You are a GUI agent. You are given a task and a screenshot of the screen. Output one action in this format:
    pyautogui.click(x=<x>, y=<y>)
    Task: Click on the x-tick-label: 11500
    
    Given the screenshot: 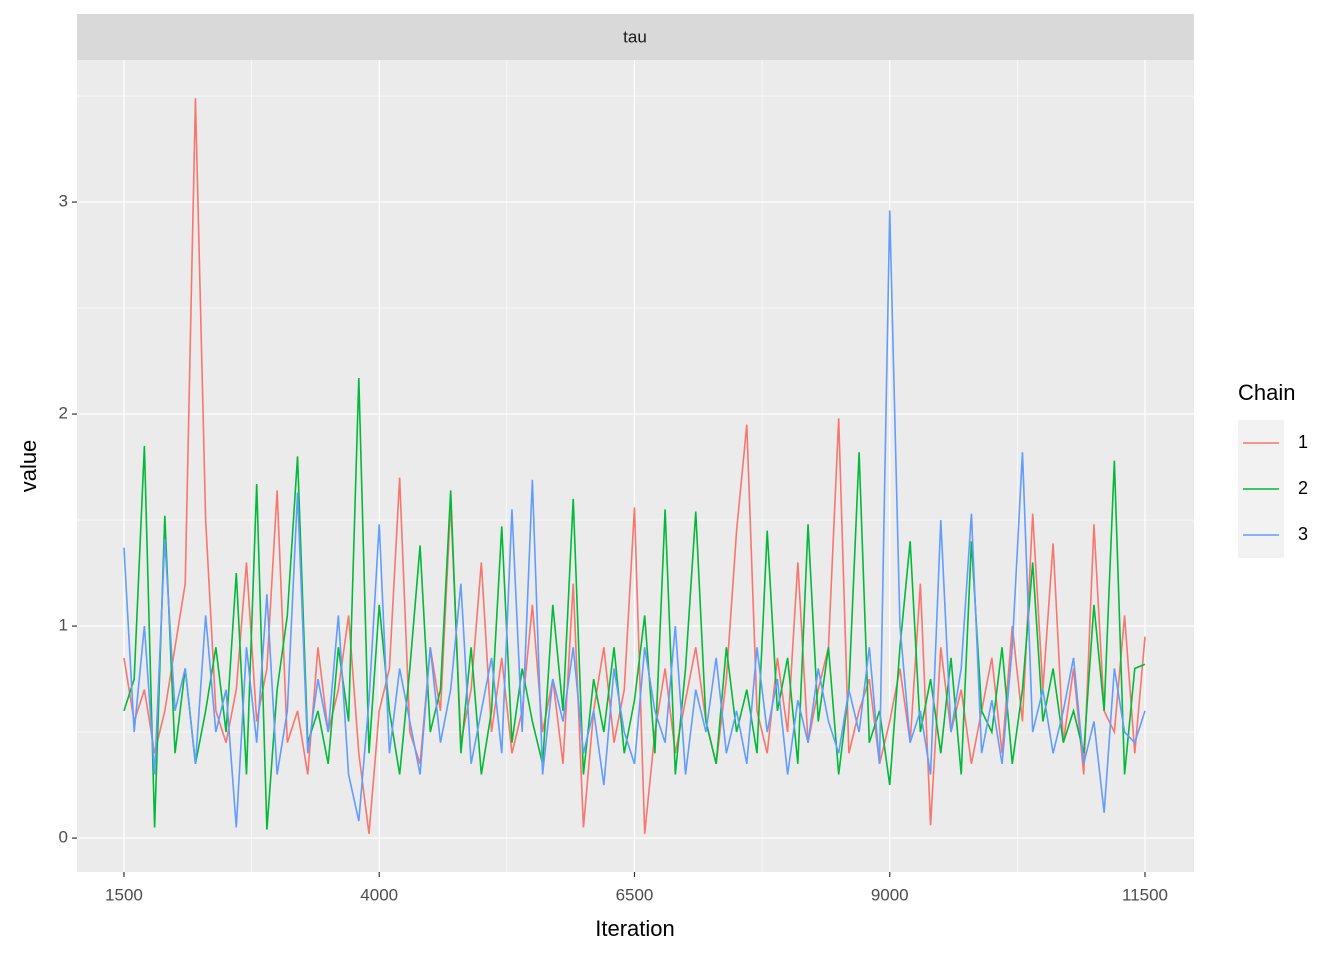 What is the action you would take?
    pyautogui.click(x=1145, y=894)
    